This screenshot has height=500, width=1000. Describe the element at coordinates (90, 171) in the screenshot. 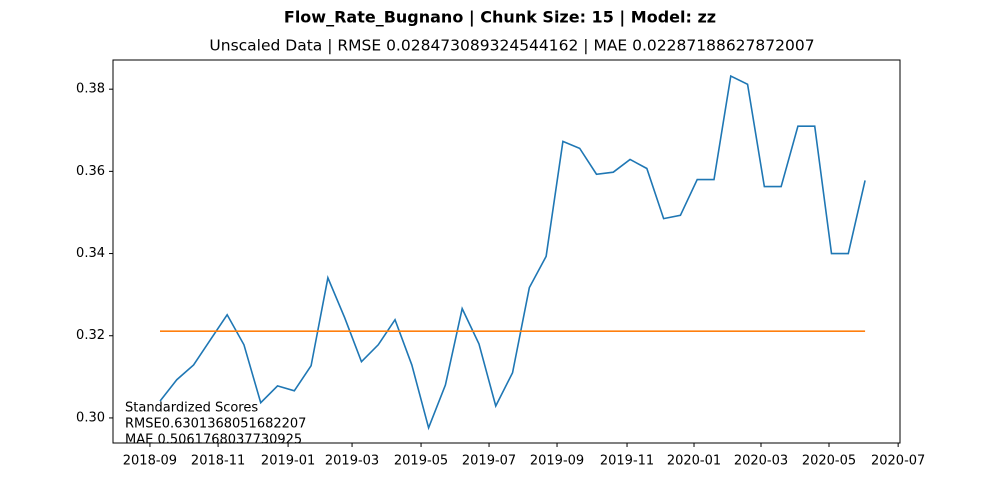

I see `y-tick-label: 0.36` at that location.